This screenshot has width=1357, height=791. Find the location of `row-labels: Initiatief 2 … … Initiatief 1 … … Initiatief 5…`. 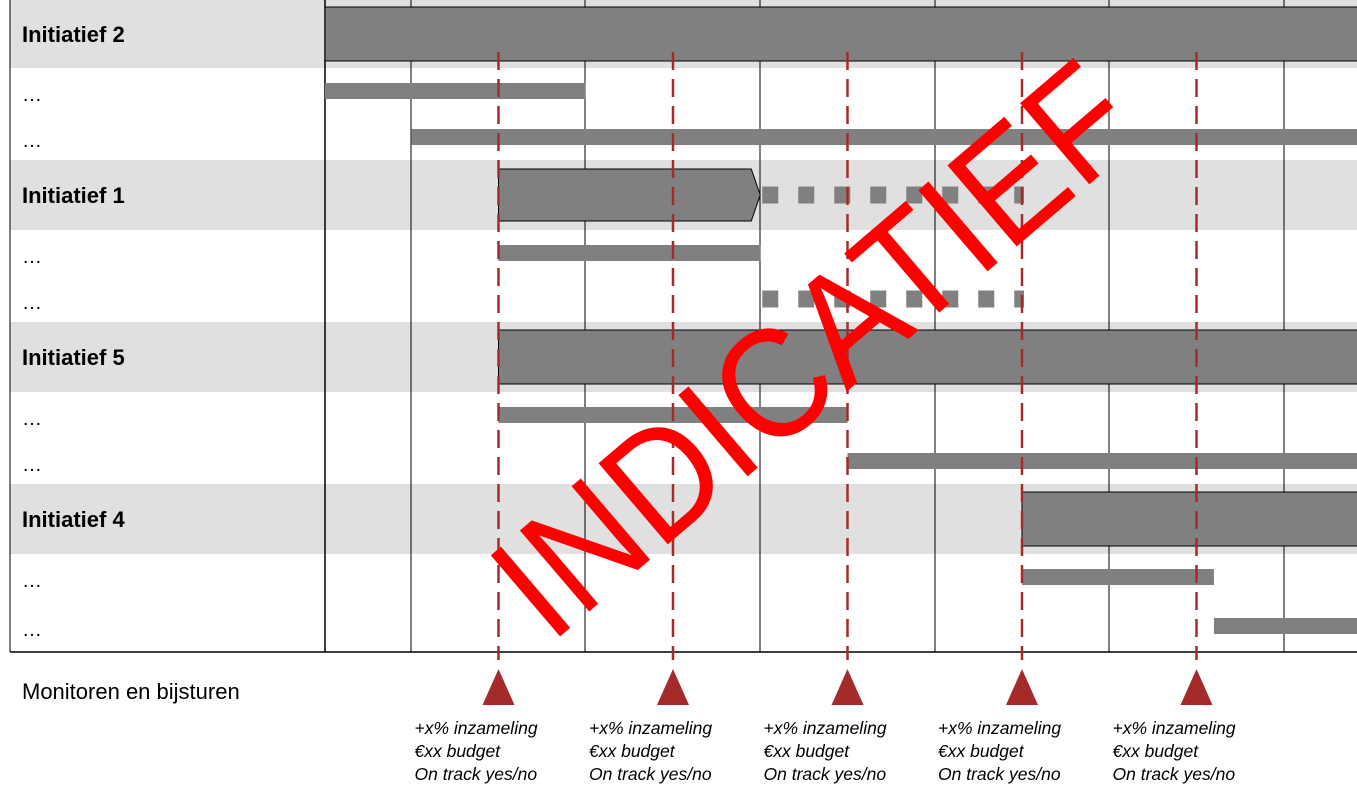

row-labels: Initiatief 2 … … Initiatief 1 … … Initiatief 5… is located at coordinates (73, 331).